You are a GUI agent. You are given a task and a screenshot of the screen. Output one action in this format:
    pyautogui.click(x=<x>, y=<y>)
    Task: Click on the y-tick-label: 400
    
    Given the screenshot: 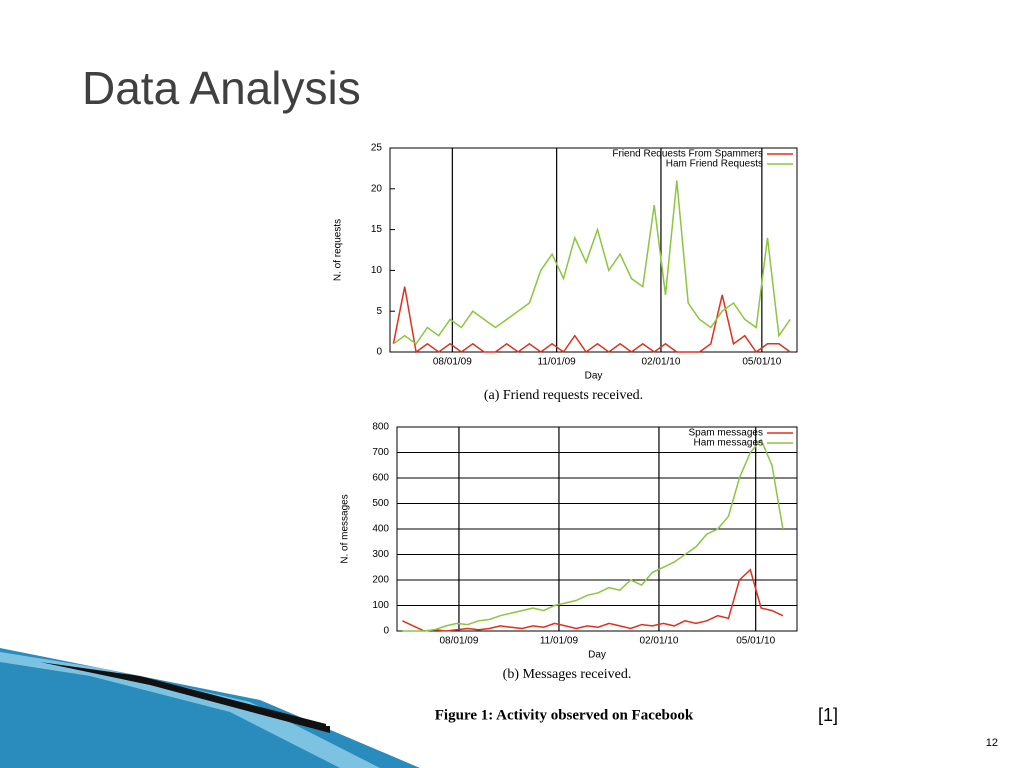 What is the action you would take?
    pyautogui.click(x=380, y=529)
    